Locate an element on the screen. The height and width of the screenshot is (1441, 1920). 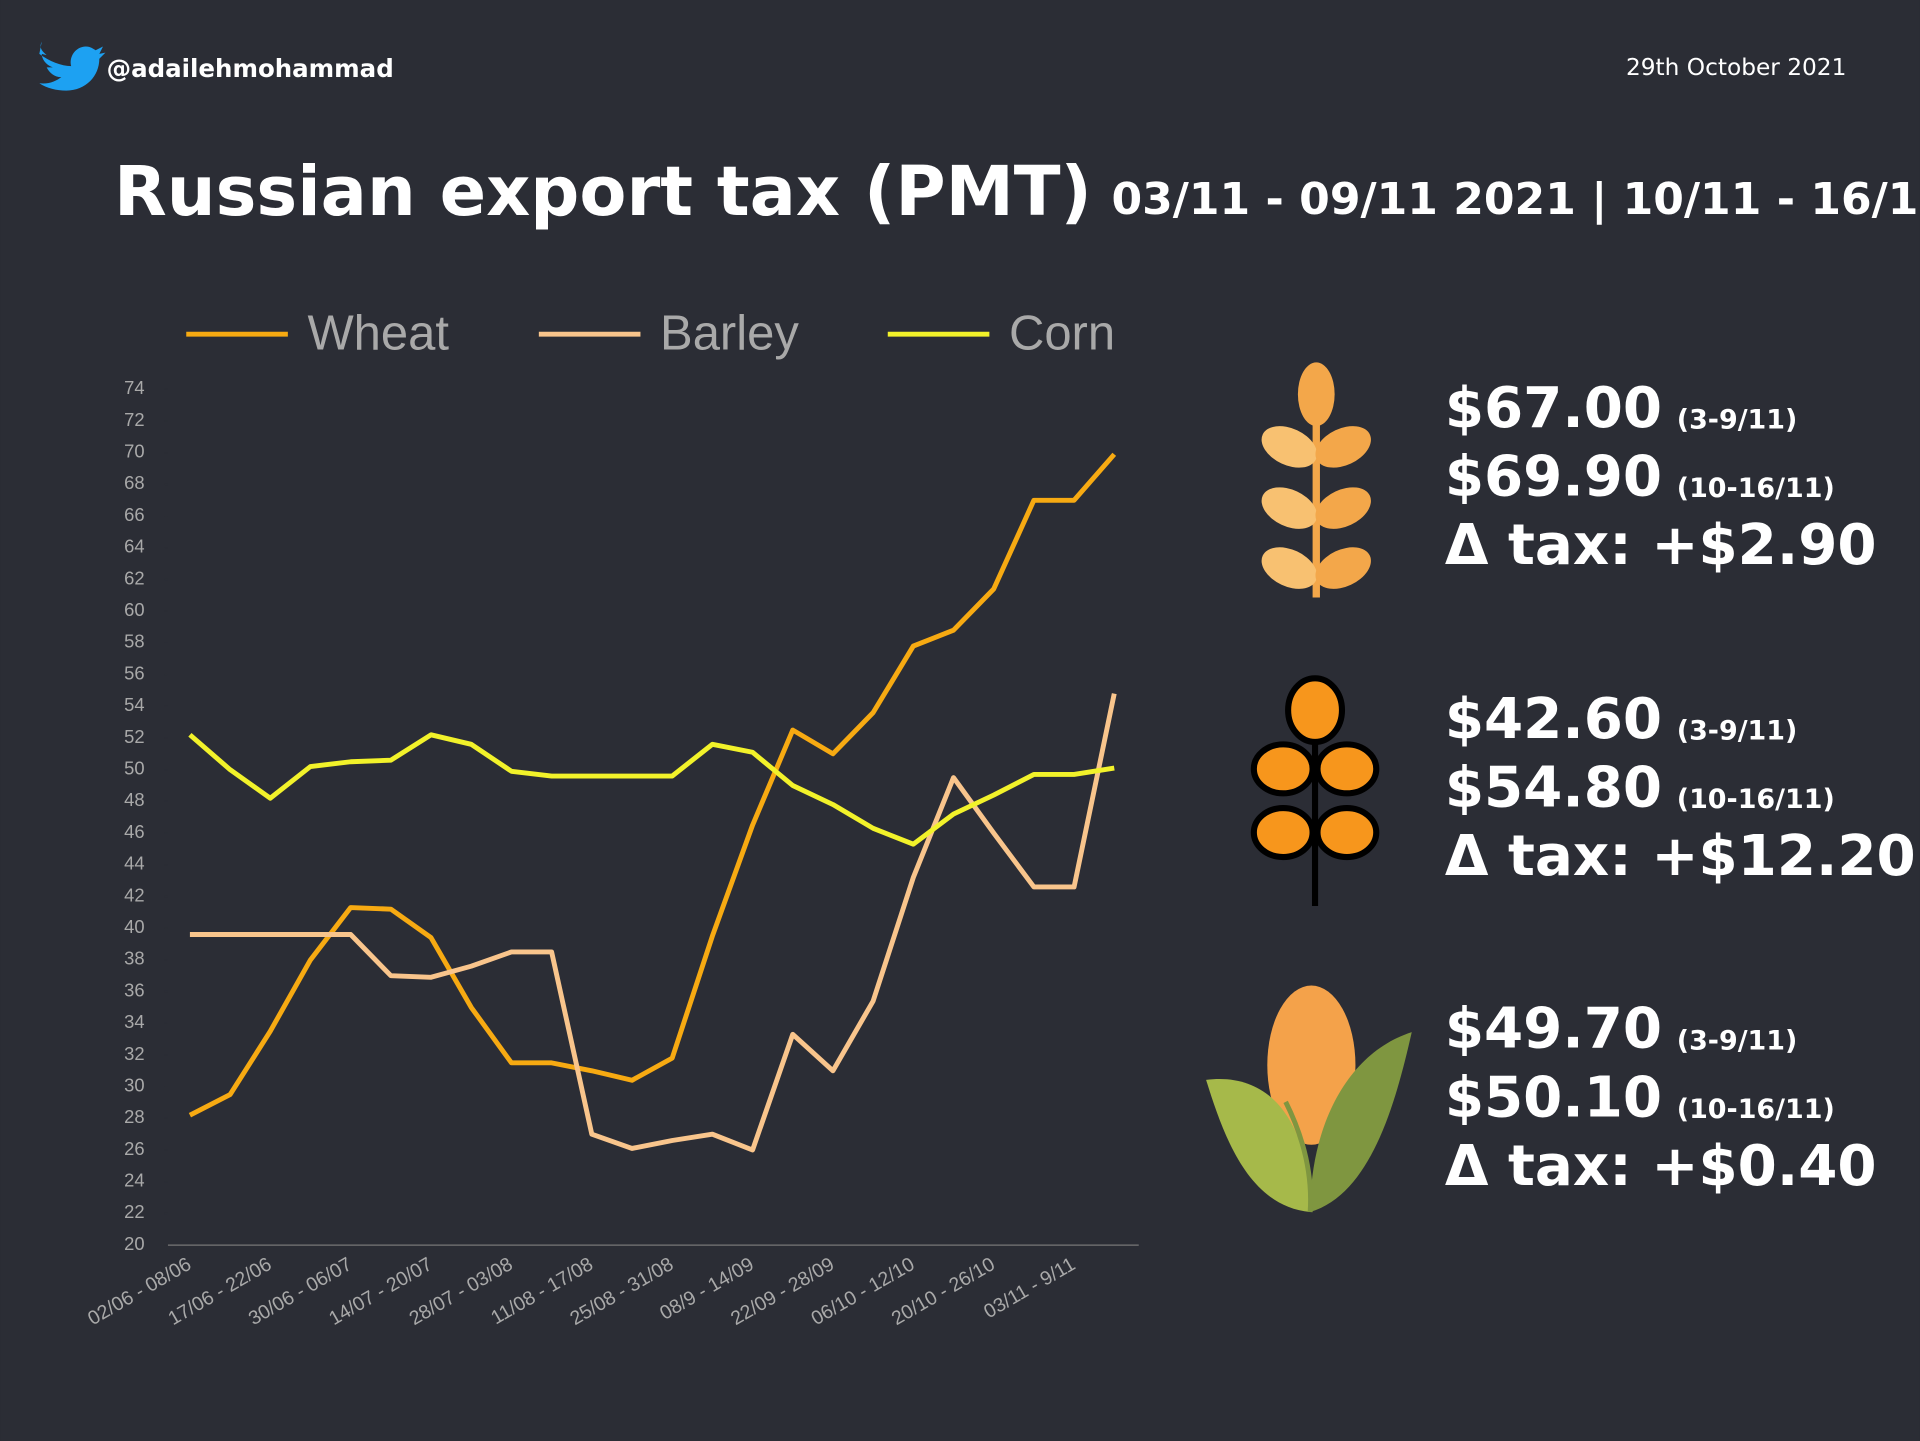
y-tick-label: 42 is located at coordinates (134, 894).